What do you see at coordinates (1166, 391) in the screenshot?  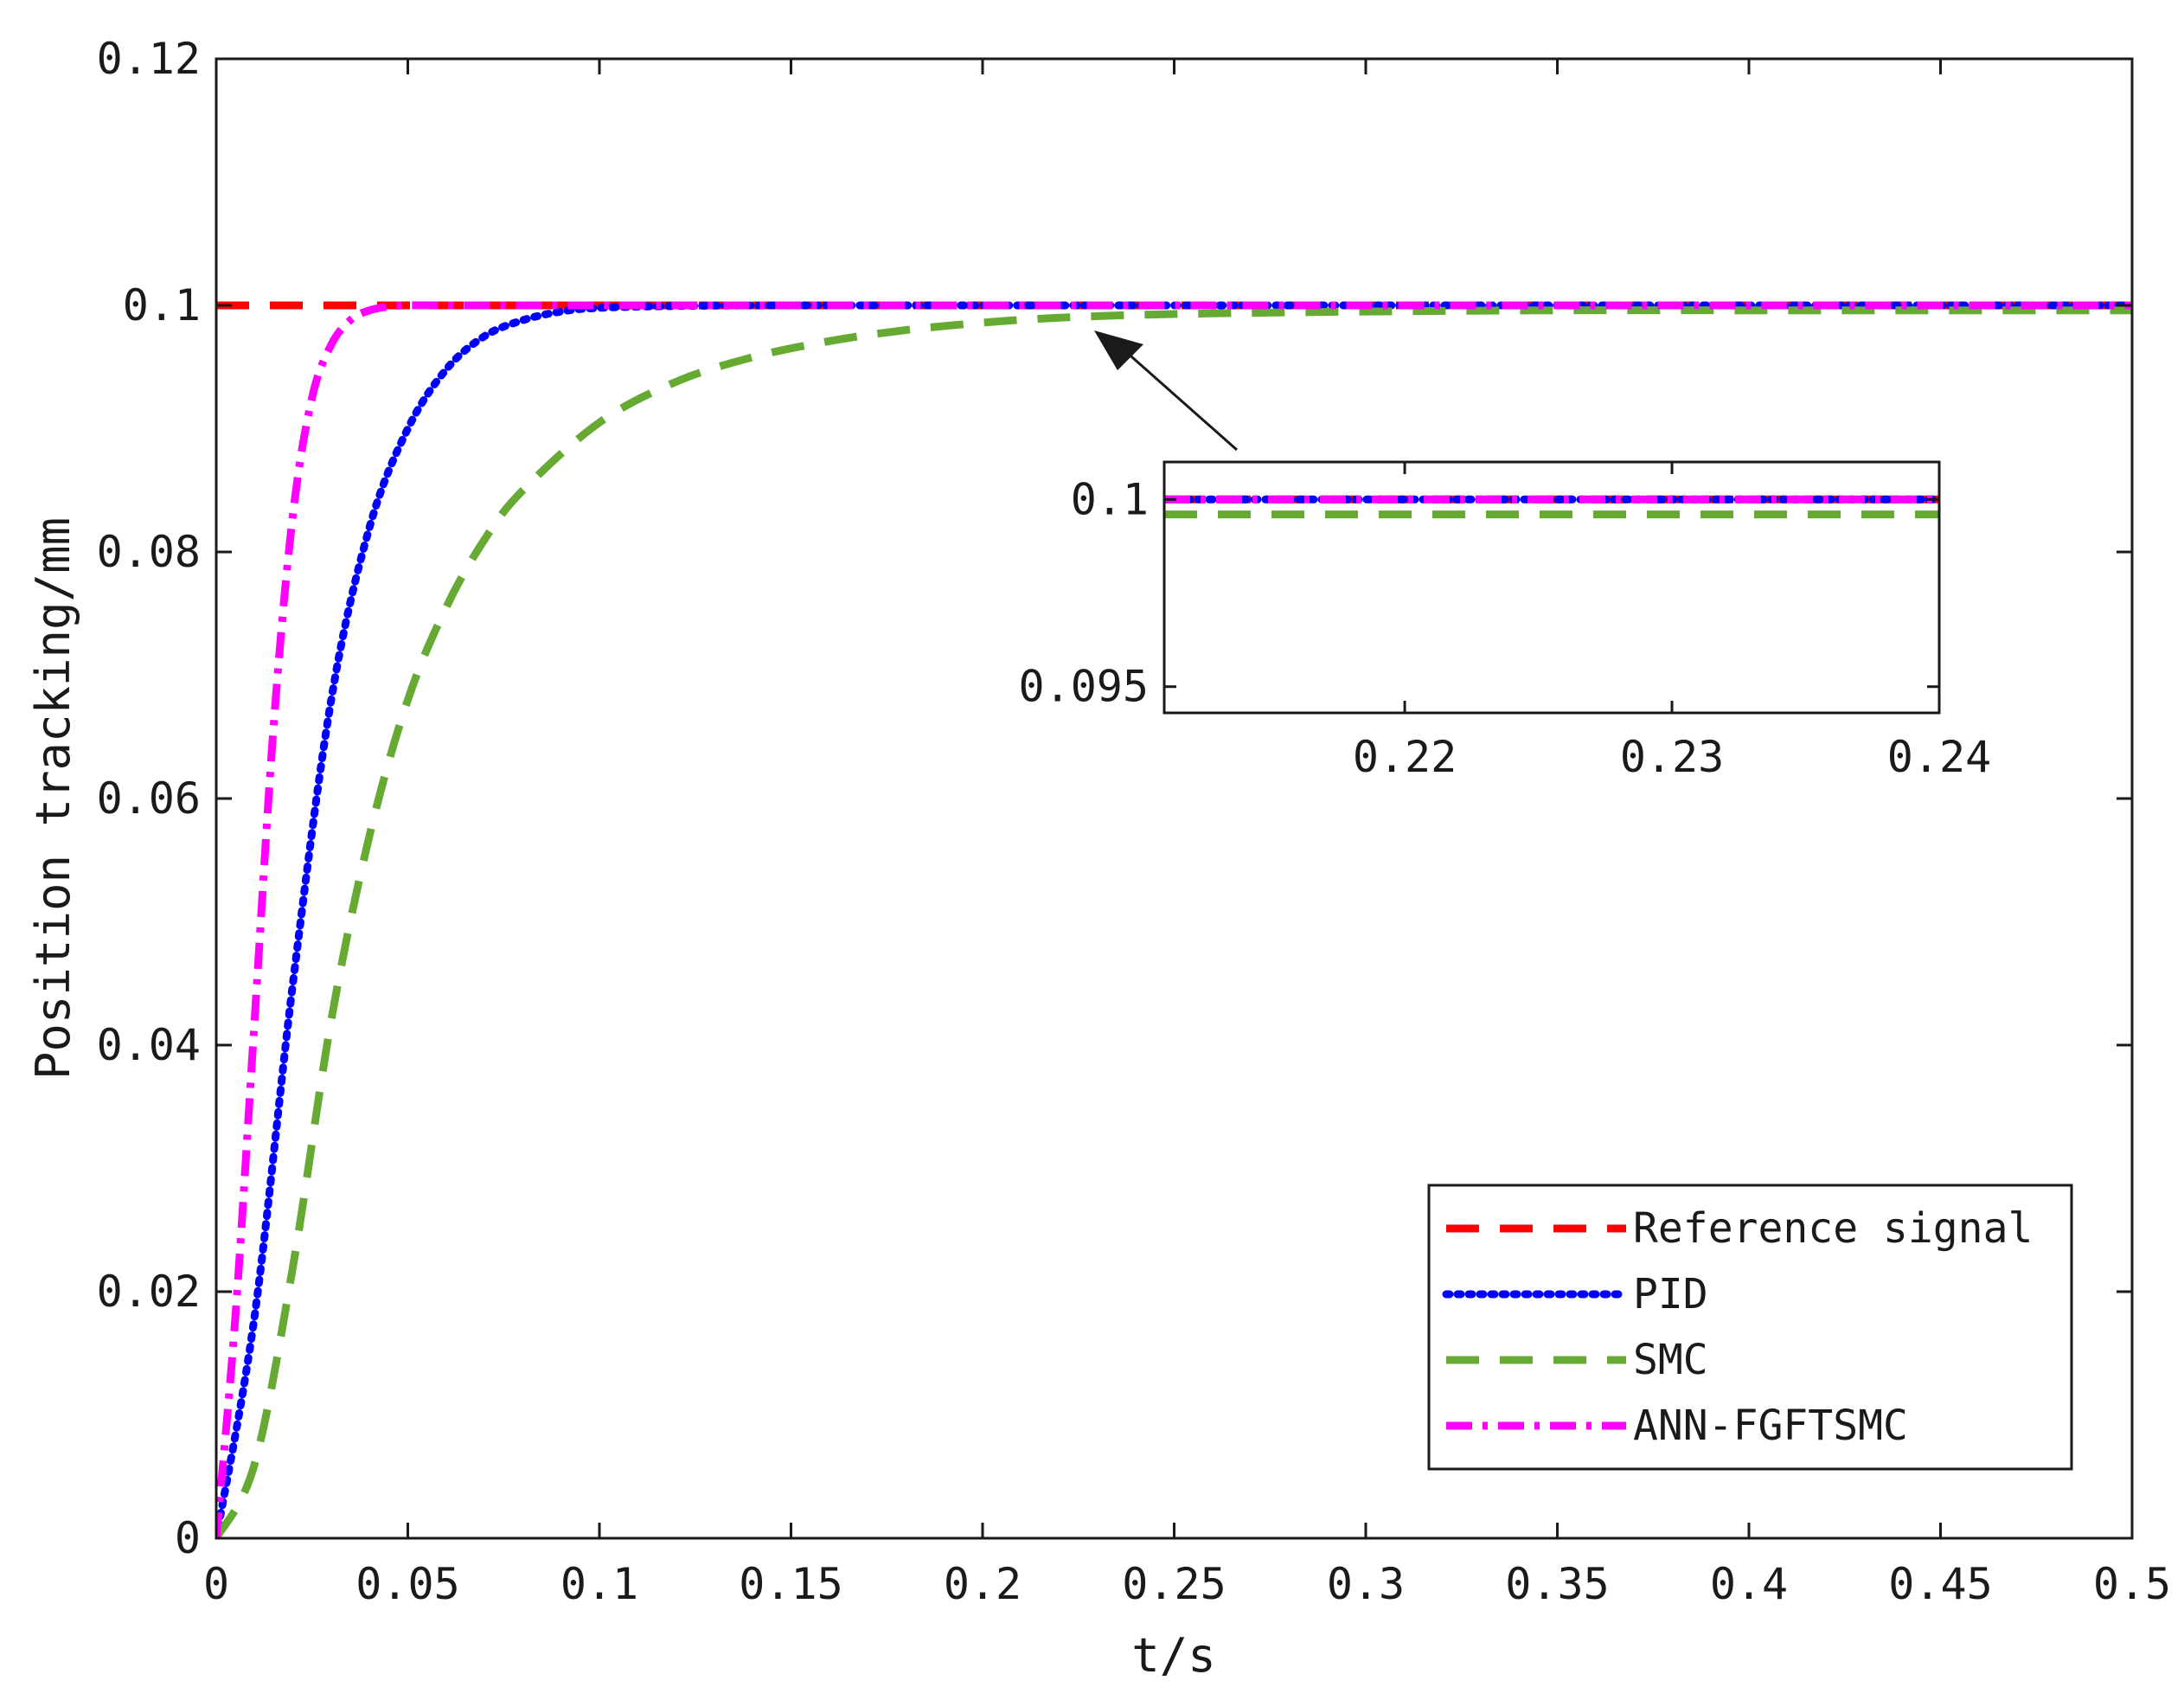 I see `zoom-arrow` at bounding box center [1166, 391].